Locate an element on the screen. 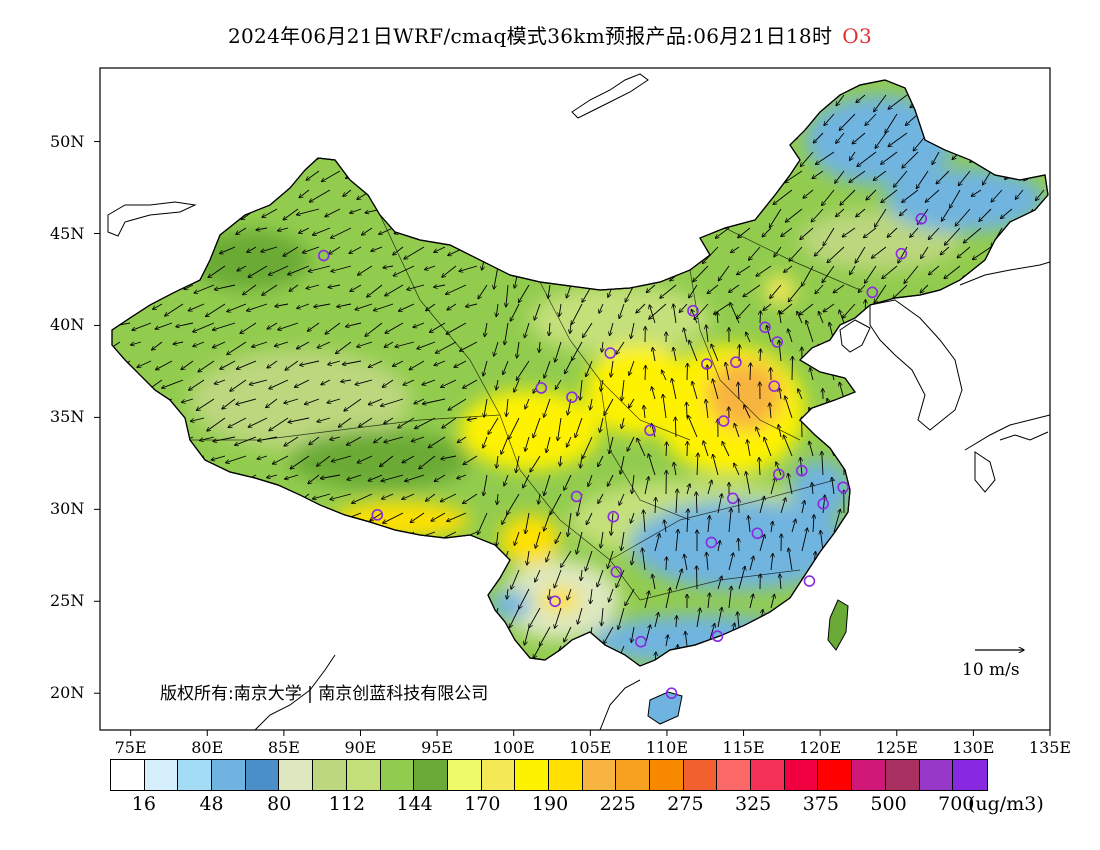 The height and width of the screenshot is (850, 1100). lon-label: 135E is located at coordinates (1050, 747).